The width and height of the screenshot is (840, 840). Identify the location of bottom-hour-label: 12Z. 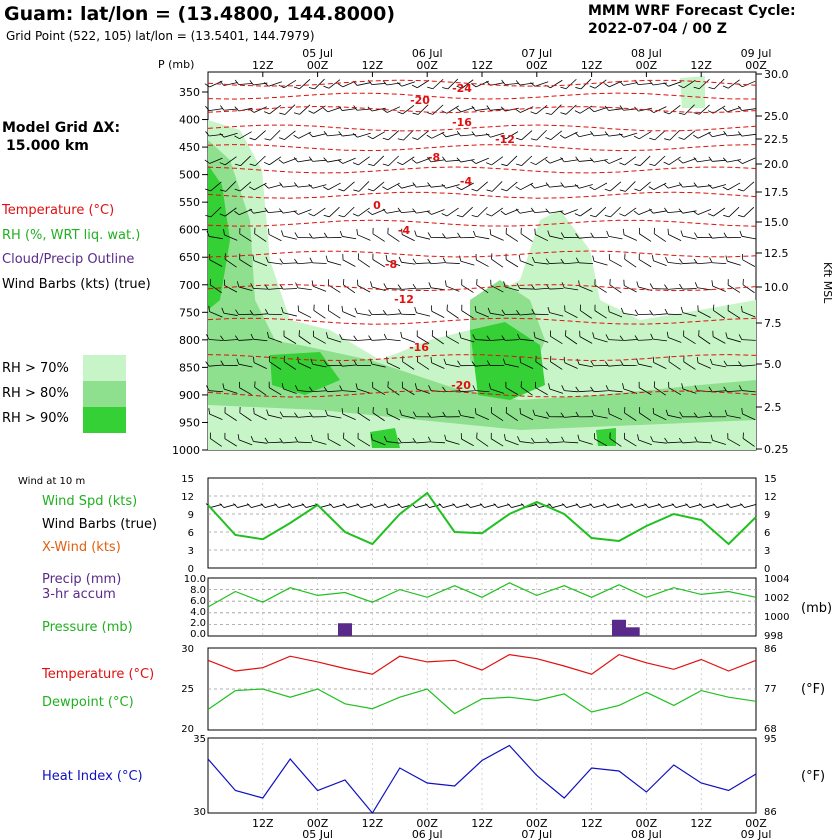
(592, 823).